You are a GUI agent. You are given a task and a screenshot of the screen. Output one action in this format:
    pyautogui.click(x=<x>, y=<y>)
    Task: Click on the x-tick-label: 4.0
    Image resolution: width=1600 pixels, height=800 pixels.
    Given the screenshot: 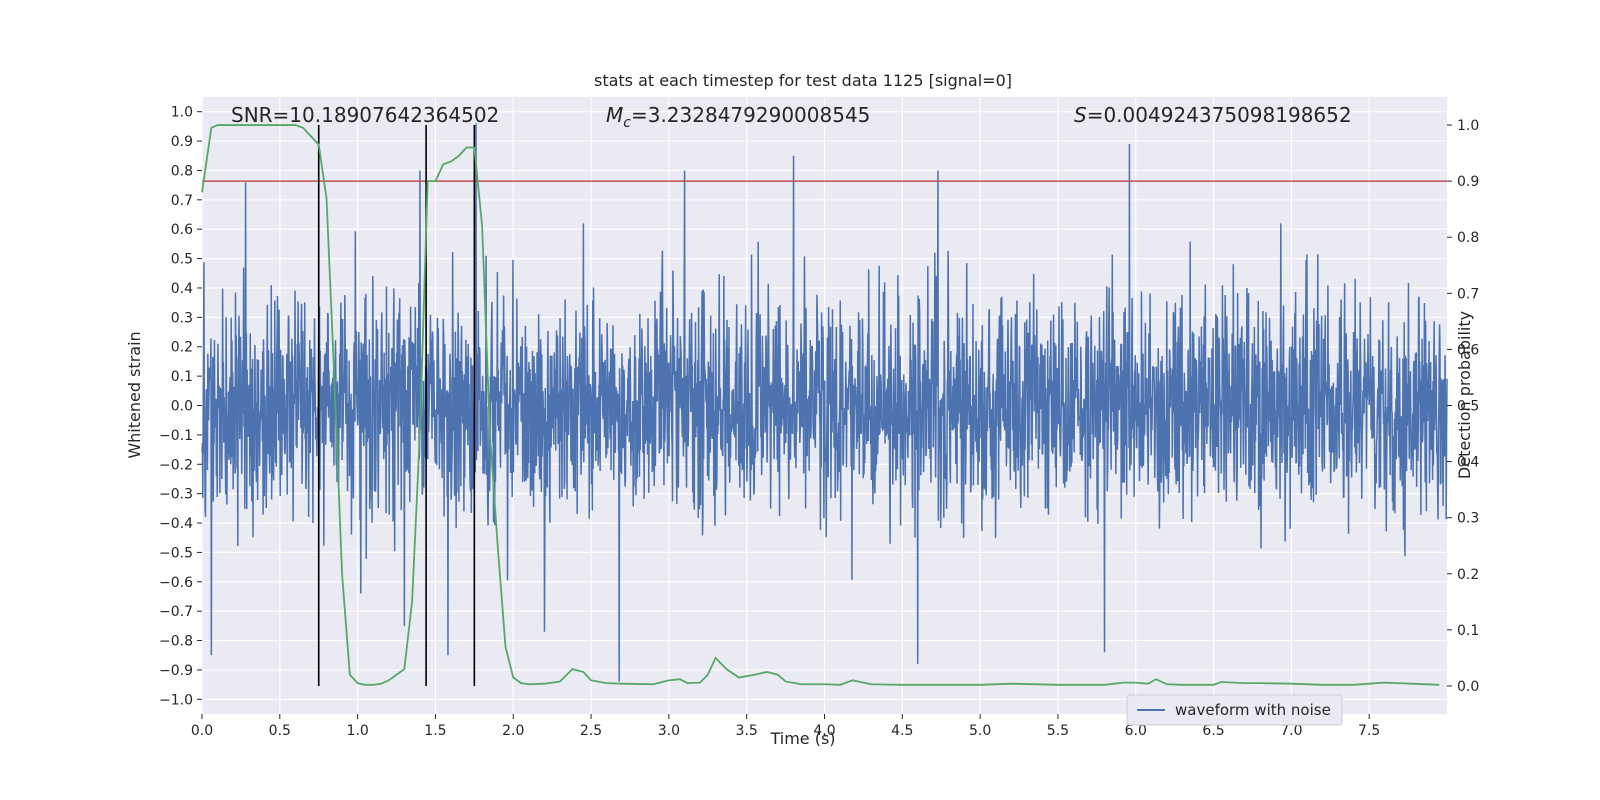 What is the action you would take?
    pyautogui.click(x=824, y=731)
    